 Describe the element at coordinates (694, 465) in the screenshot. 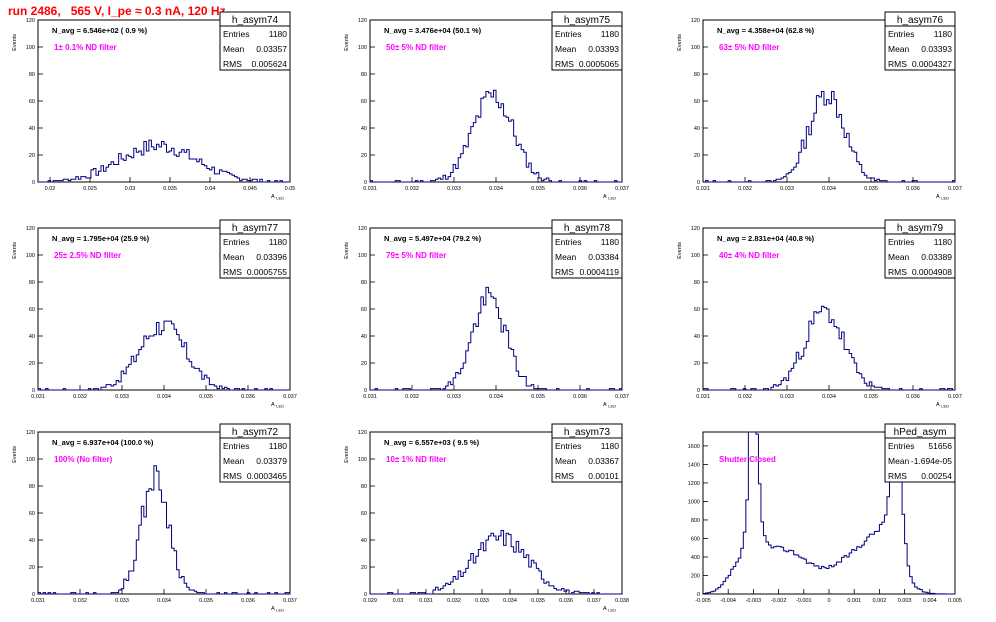

I see `y-tick-label: 1400` at that location.